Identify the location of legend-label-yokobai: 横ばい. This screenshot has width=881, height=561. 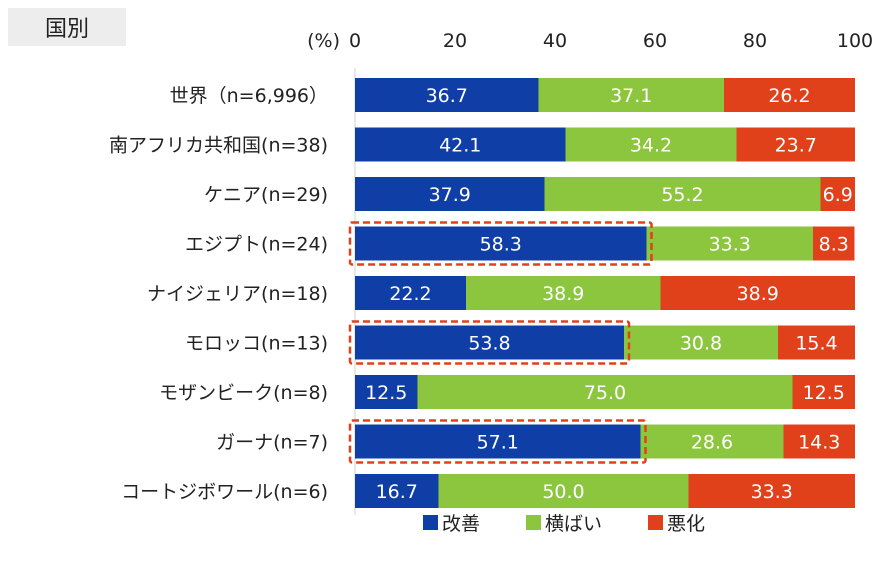
(574, 524).